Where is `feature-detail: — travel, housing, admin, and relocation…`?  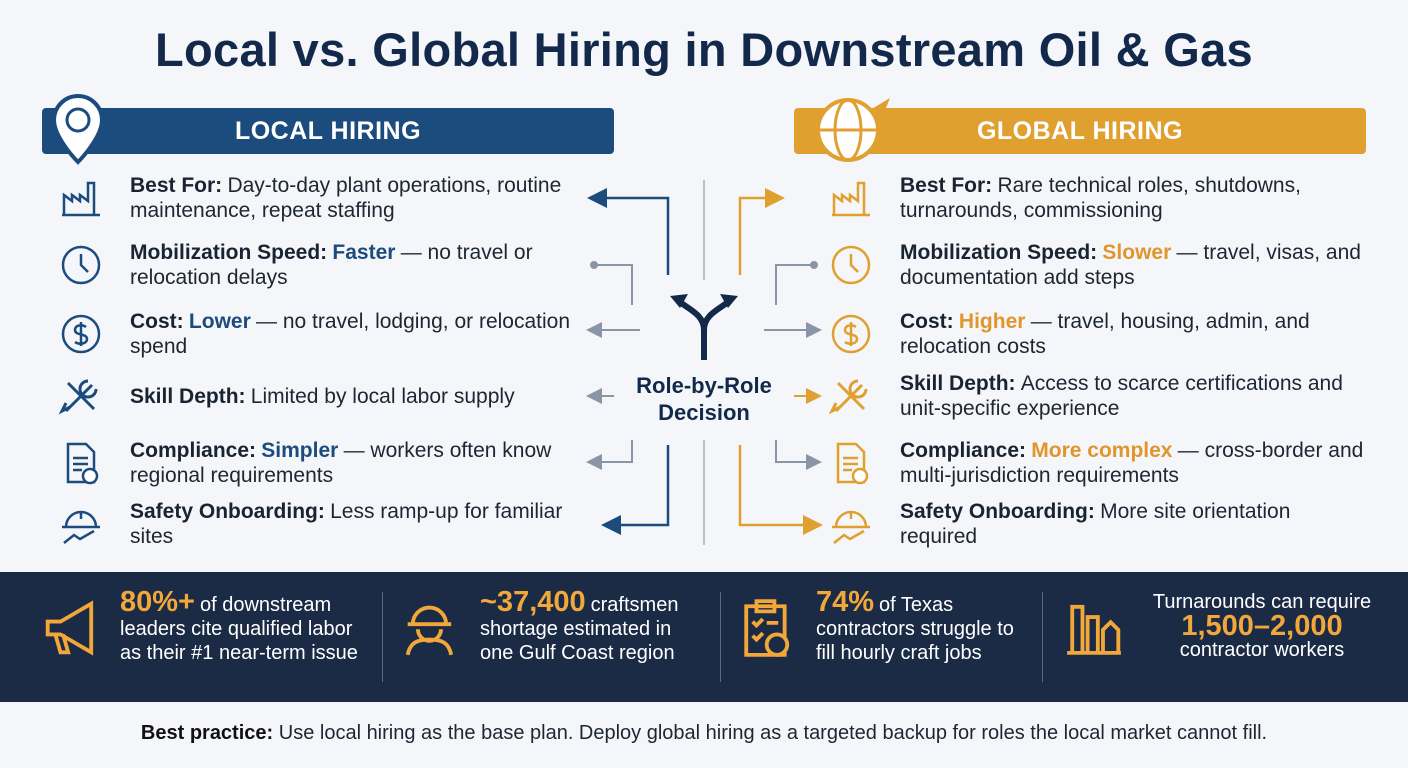 feature-detail: — travel, housing, admin, and relocation… is located at coordinates (1105, 334).